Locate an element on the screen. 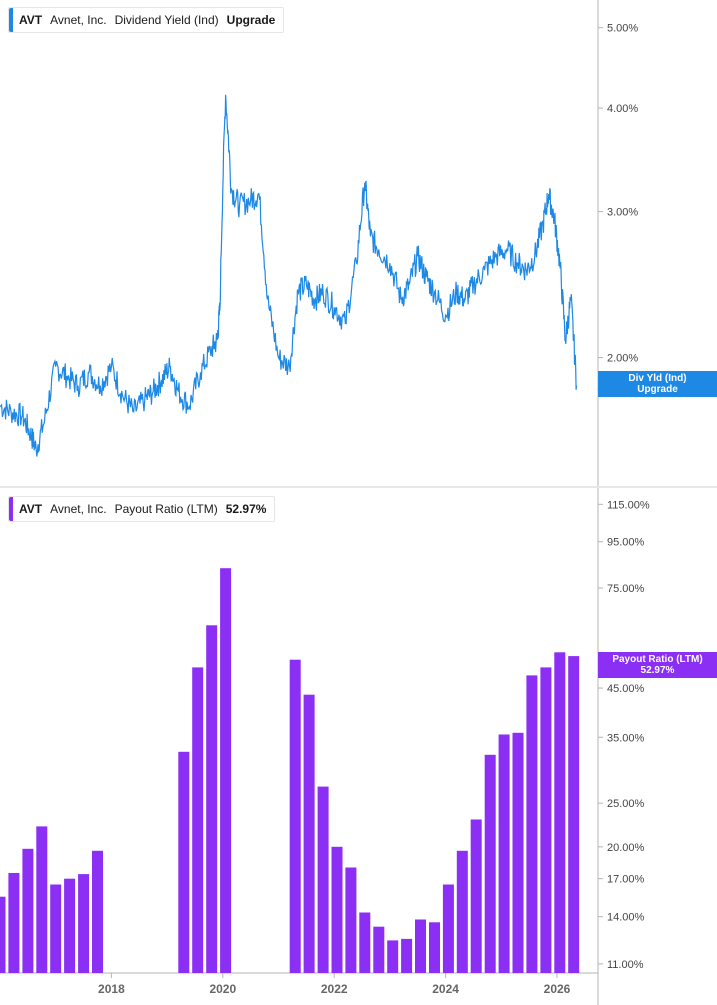  bottom-y-tick-label: 25.00% is located at coordinates (626, 804).